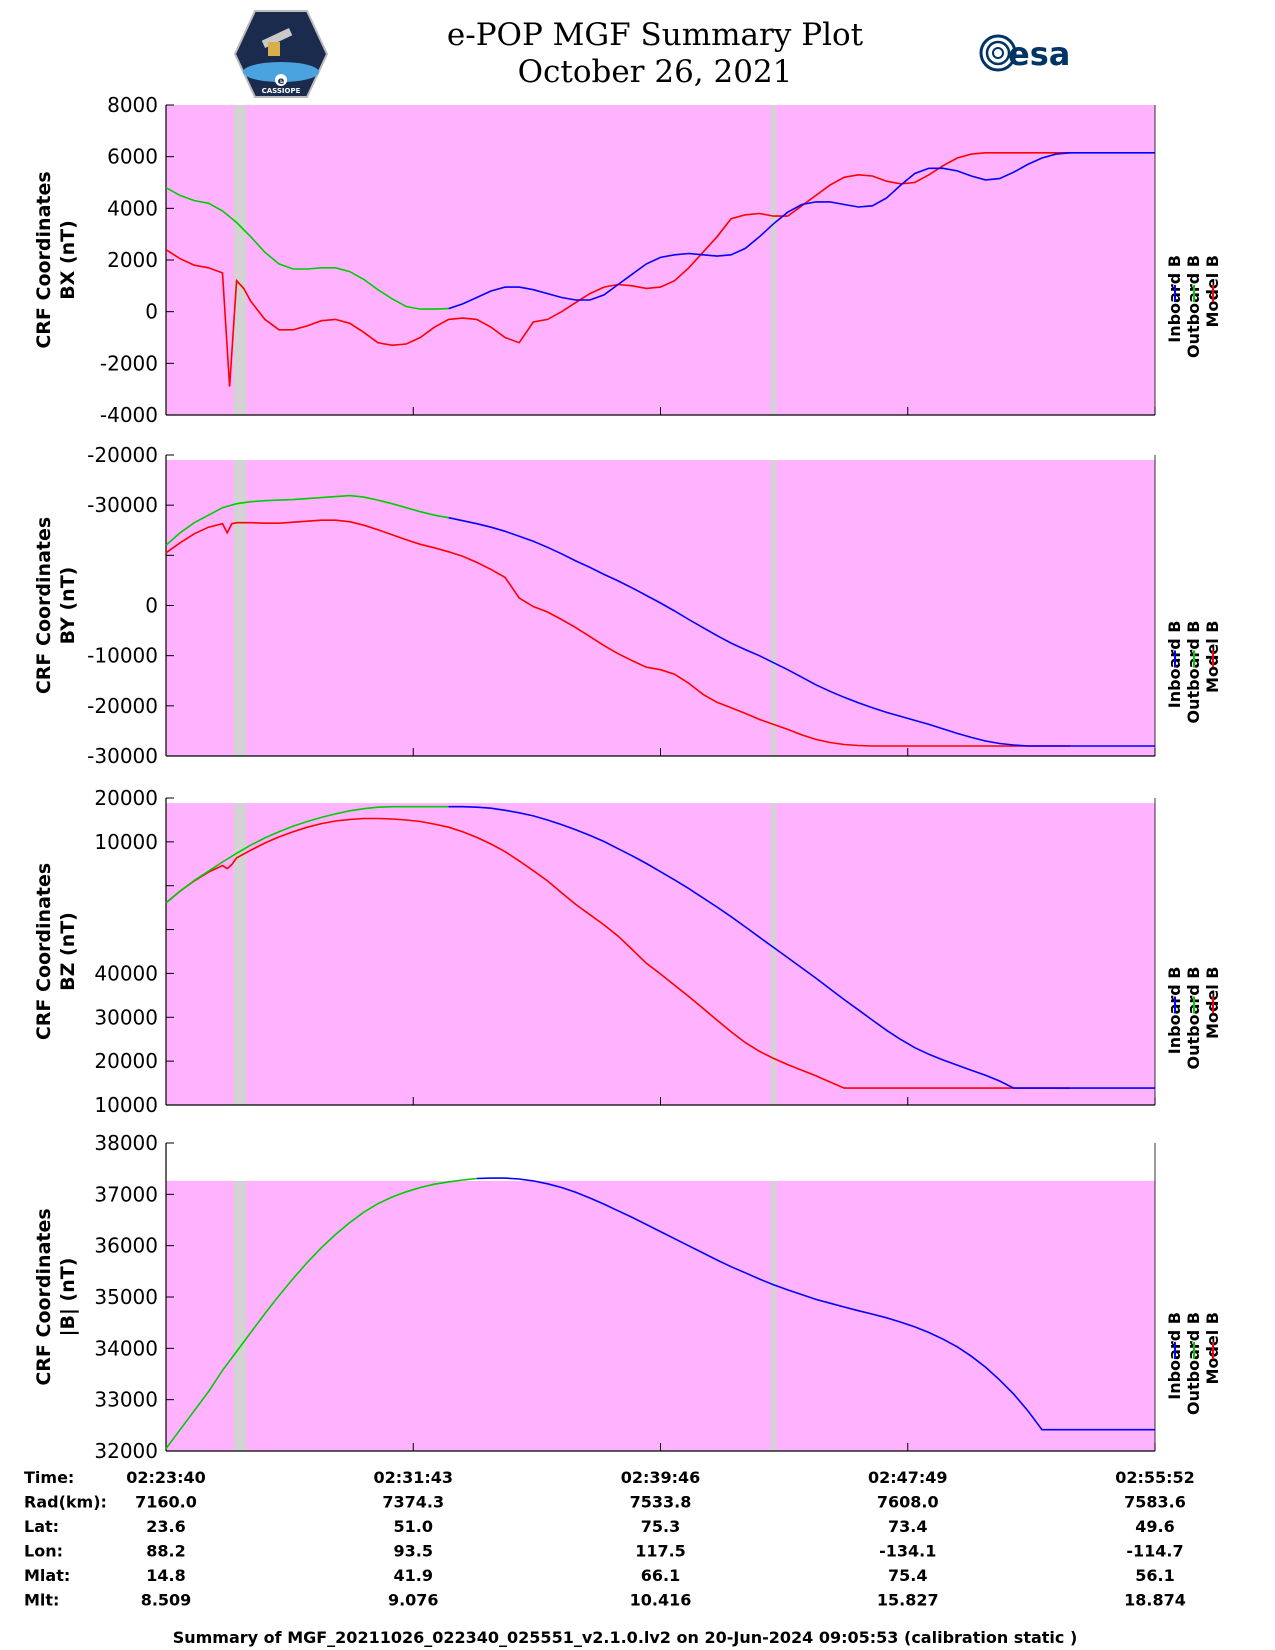  Describe the element at coordinates (1154, 1526) in the screenshot. I see `table-cell: 49.6` at that location.